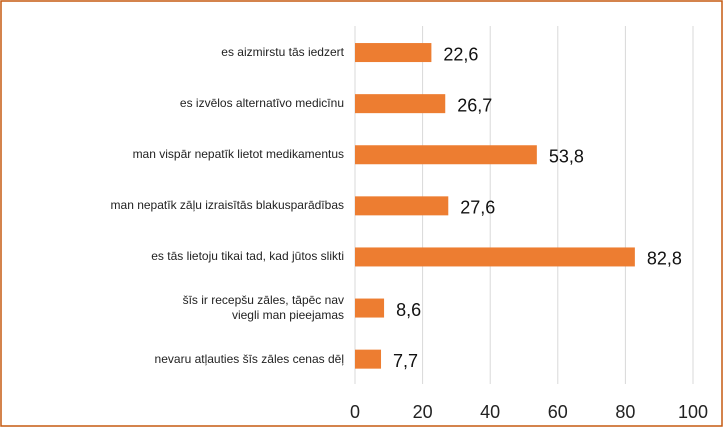  Describe the element at coordinates (558, 412) in the screenshot. I see `x-tick-label: 60` at that location.